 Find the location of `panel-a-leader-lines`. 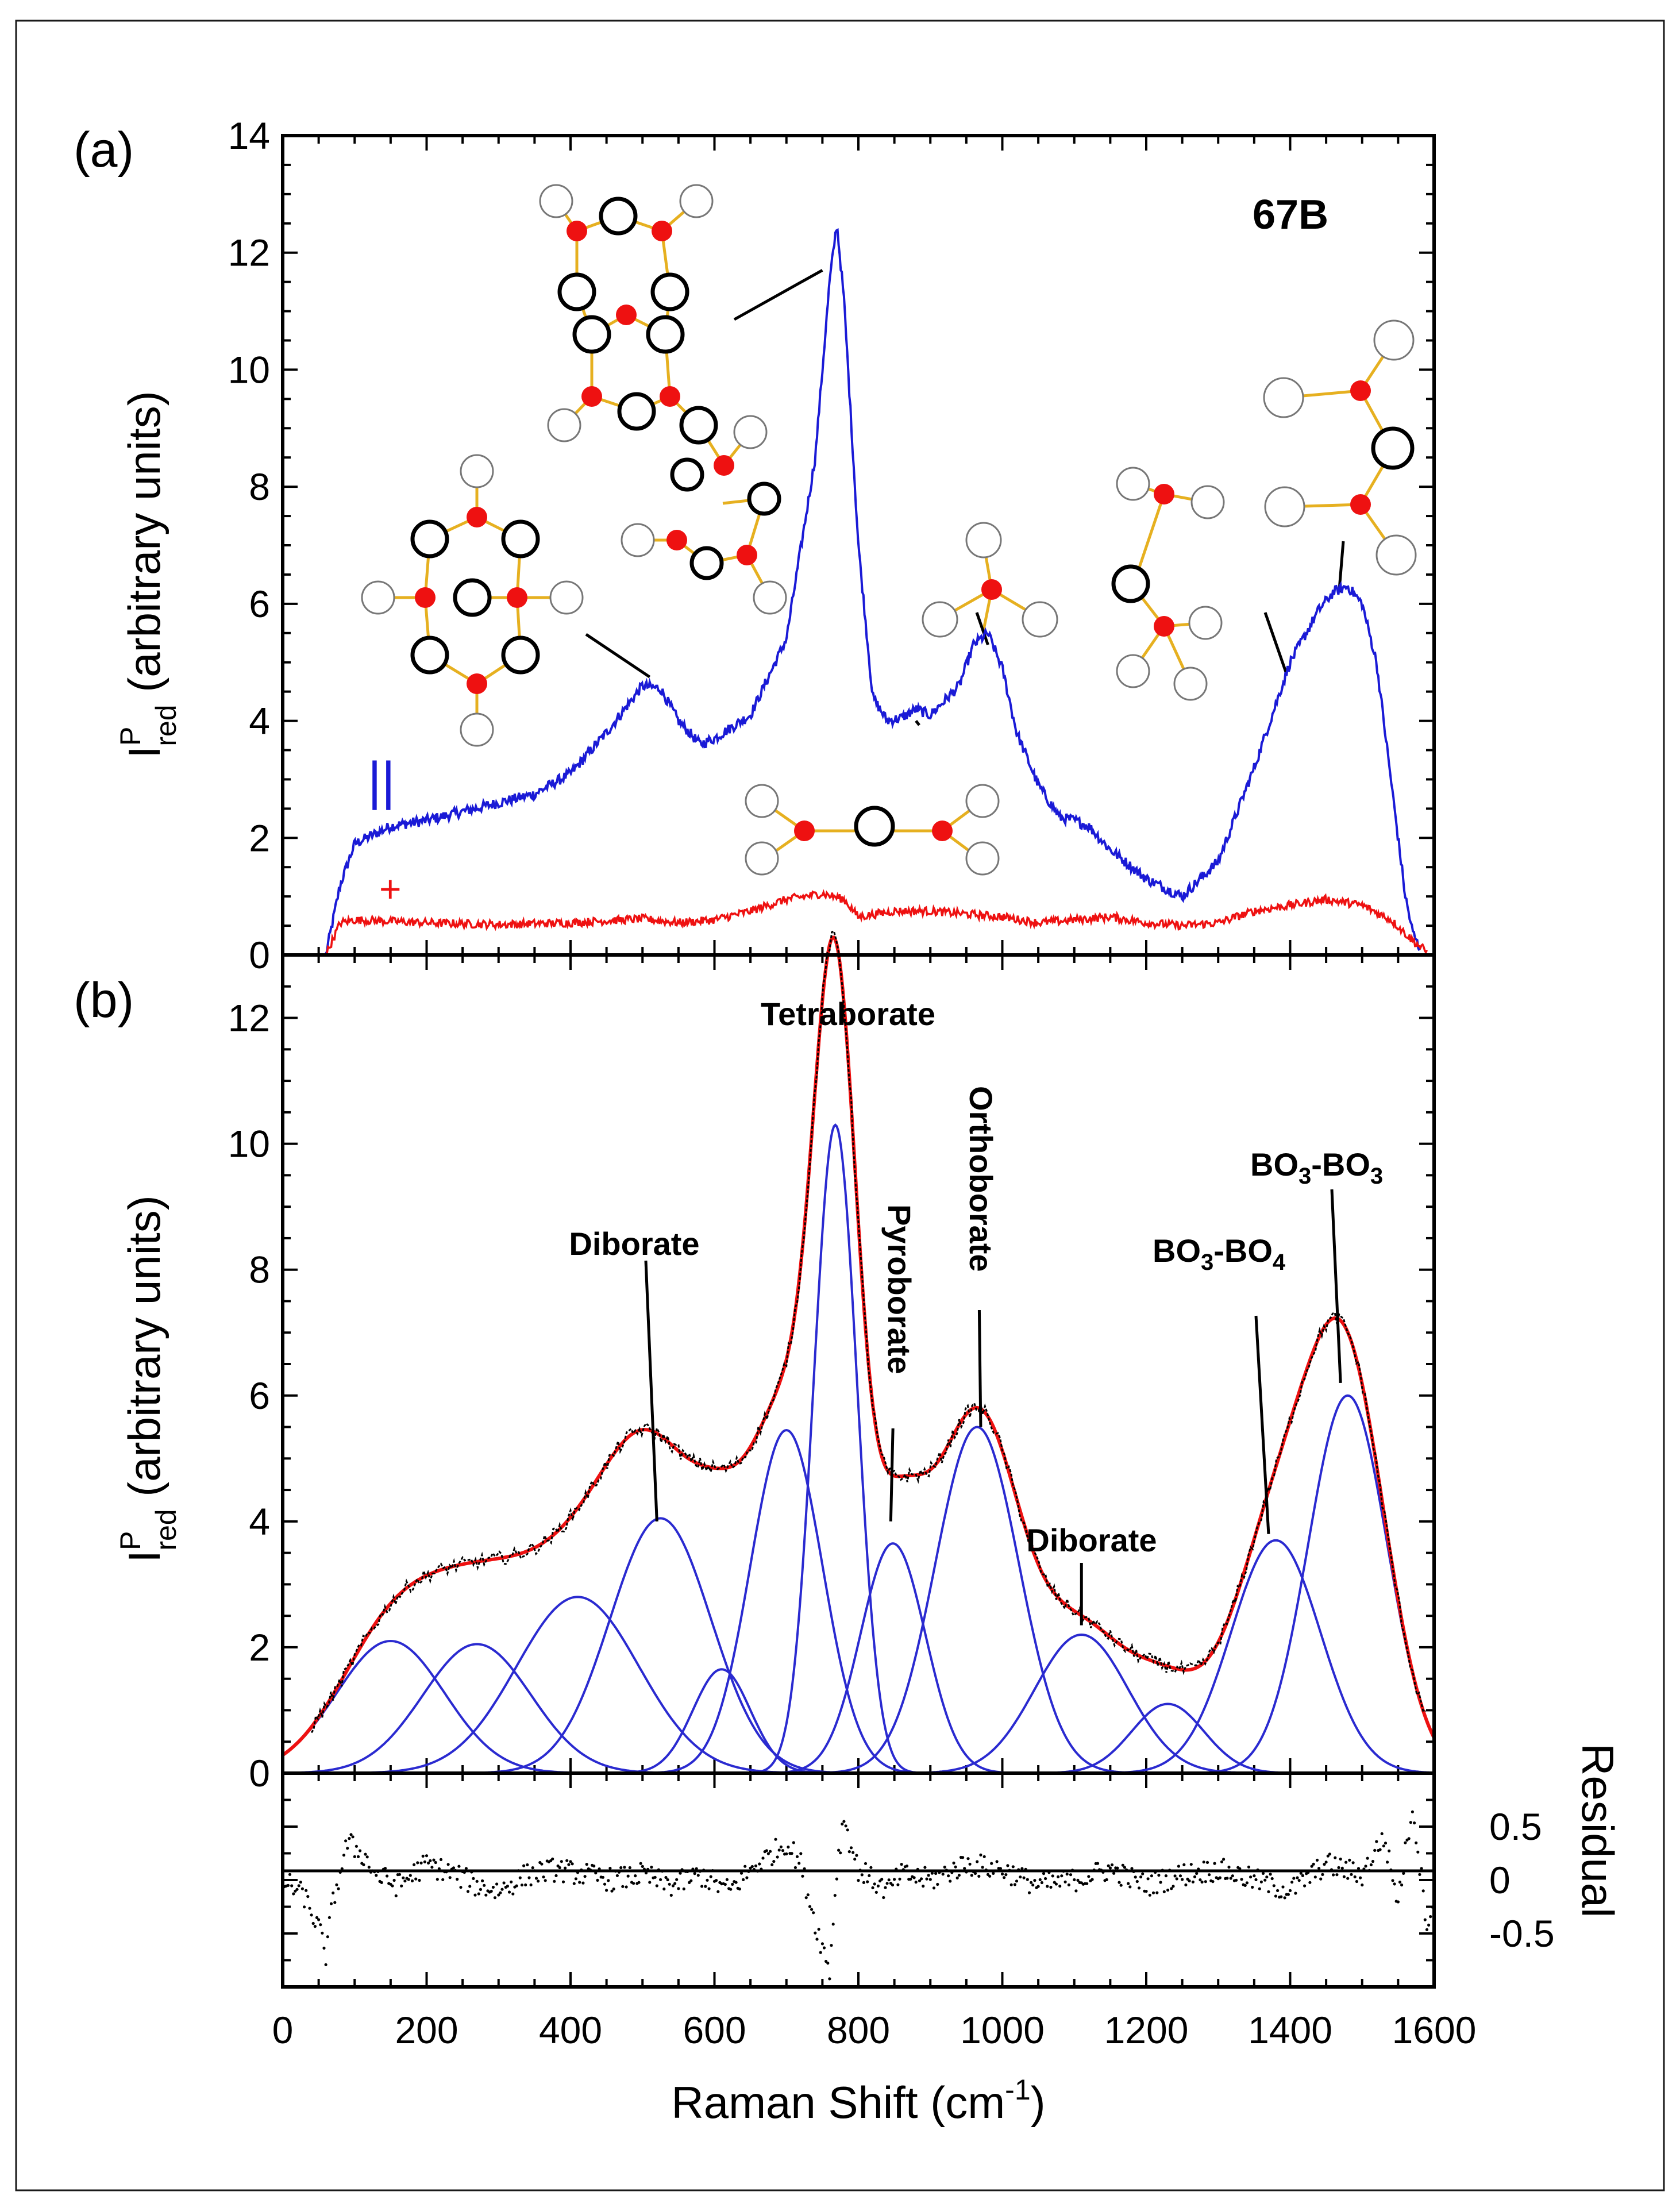

panel-a-leader-lines is located at coordinates (965, 497).